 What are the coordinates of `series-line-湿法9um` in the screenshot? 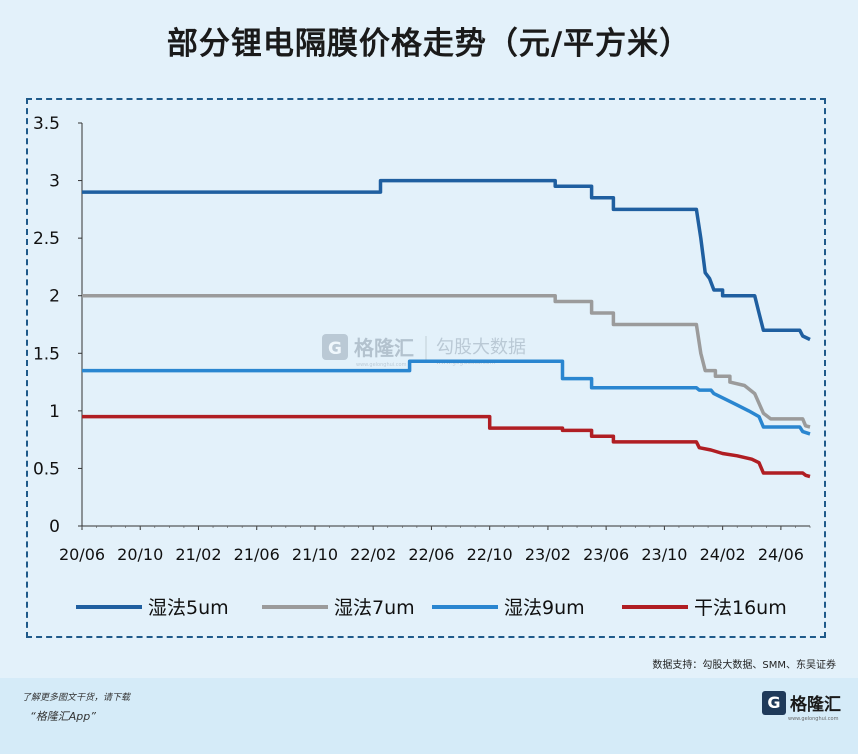 It's located at (446, 397).